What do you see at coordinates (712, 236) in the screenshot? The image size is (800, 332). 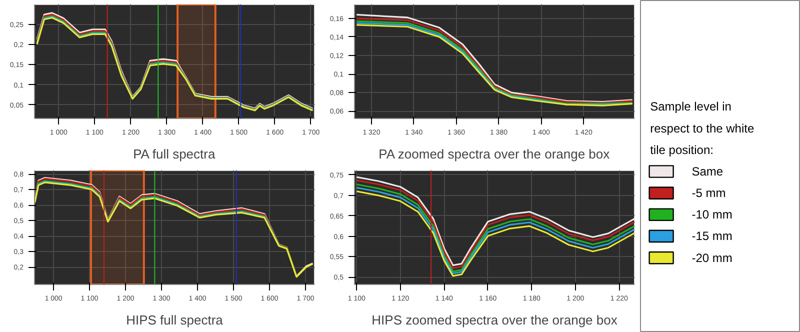 I see `legend-label: -15 mm` at bounding box center [712, 236].